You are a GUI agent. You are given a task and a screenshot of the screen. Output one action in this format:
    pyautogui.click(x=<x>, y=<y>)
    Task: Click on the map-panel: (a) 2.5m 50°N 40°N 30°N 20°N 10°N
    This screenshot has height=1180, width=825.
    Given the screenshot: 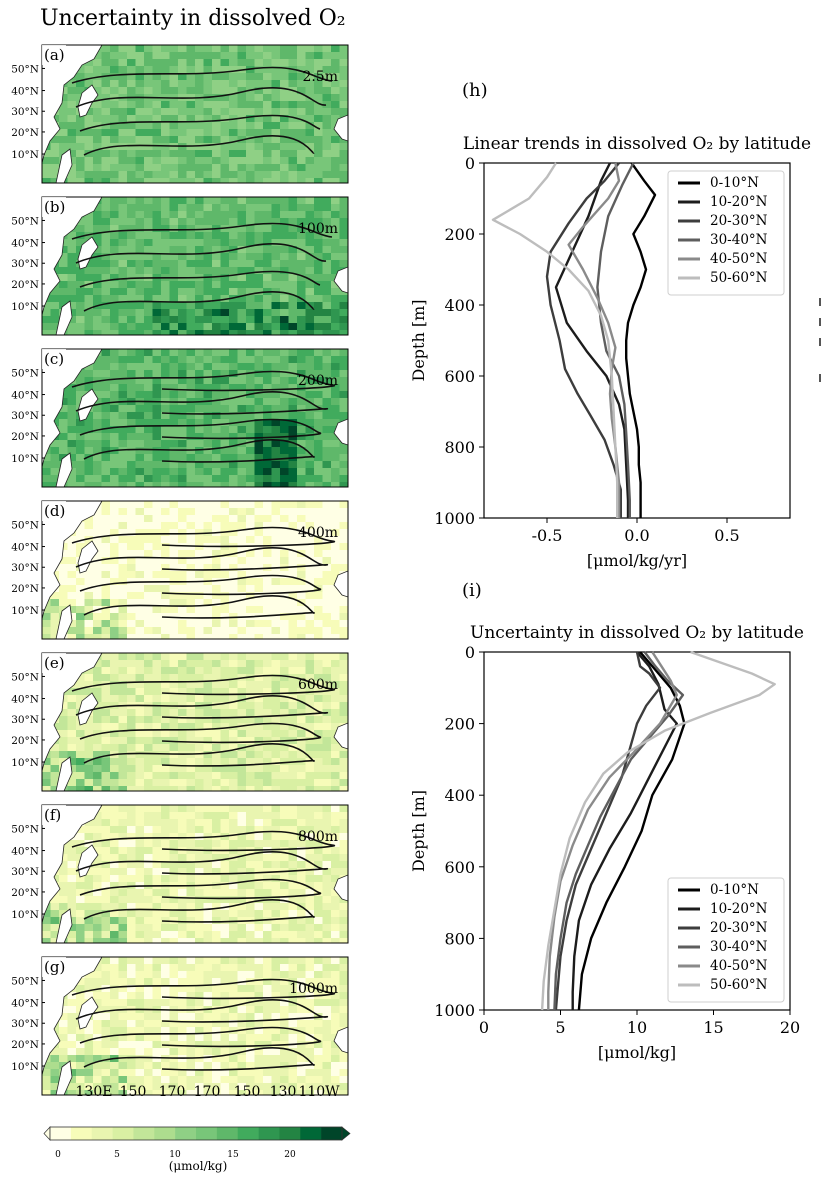 What is the action you would take?
    pyautogui.click(x=180, y=114)
    